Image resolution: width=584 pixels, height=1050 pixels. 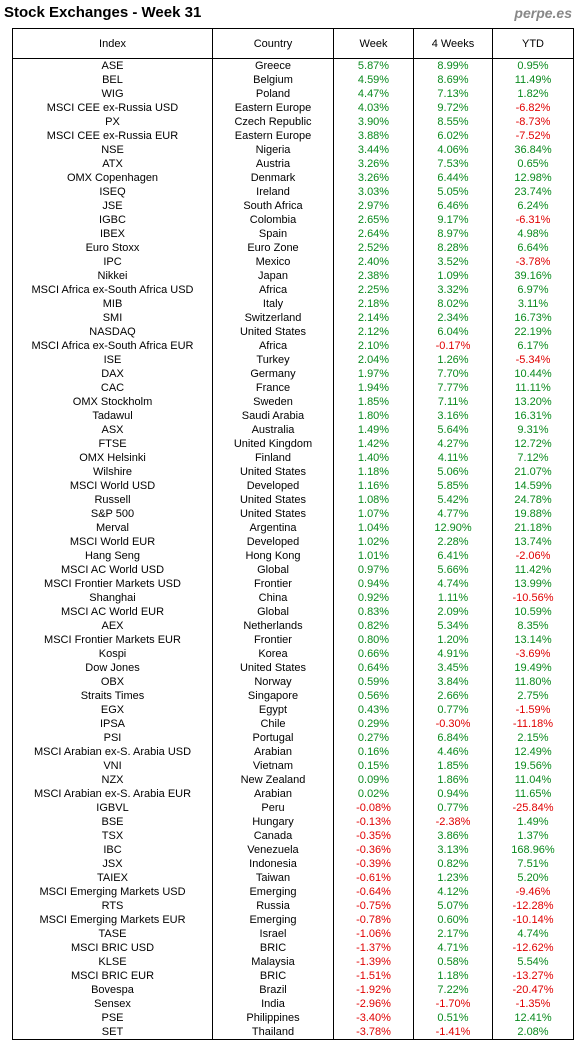 I want to click on value-cell: 2.64%, so click(x=373, y=234).